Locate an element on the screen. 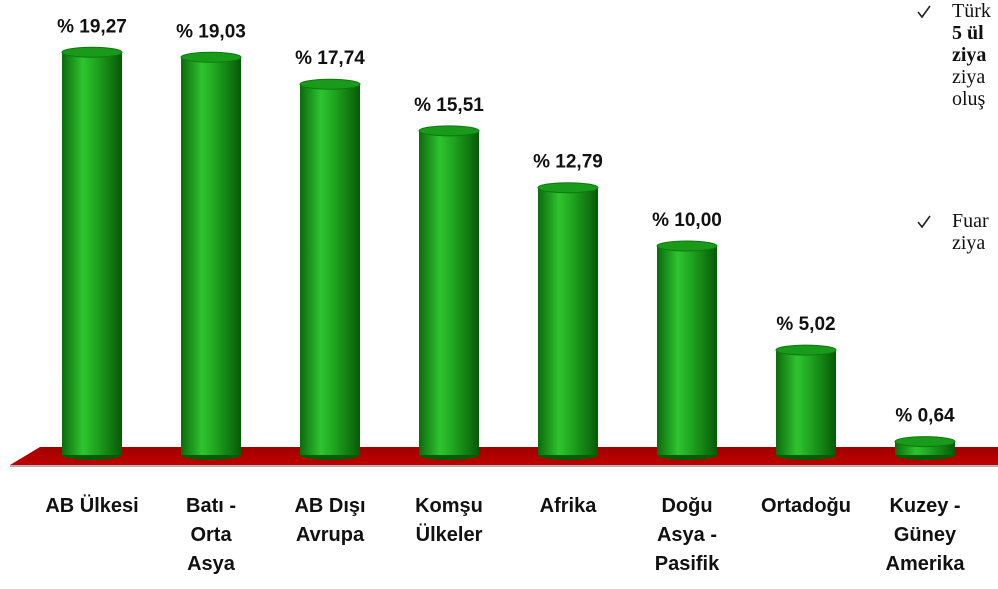 The image size is (998, 589). x-tick-label: AB Ülkesi is located at coordinates (92, 506).